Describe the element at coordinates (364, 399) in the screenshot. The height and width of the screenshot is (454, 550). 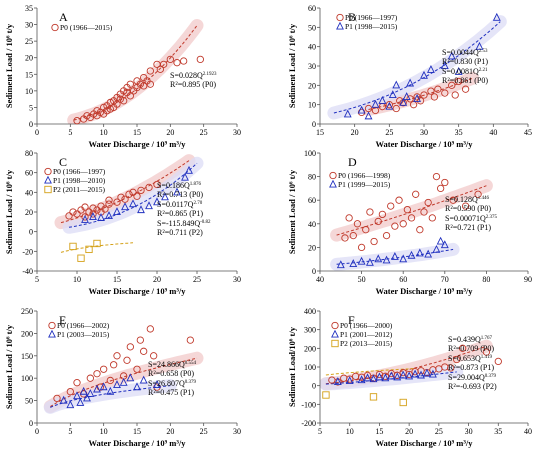
I see `series-p2` at that location.